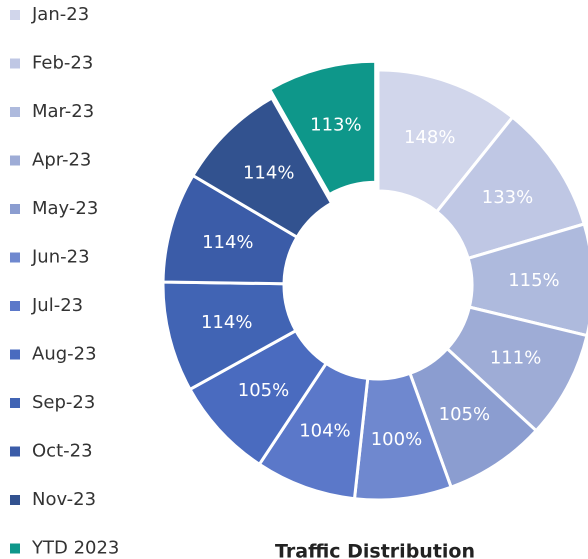 The image size is (588, 559). Describe the element at coordinates (63, 402) in the screenshot. I see `legend-label: Sep-23` at that location.